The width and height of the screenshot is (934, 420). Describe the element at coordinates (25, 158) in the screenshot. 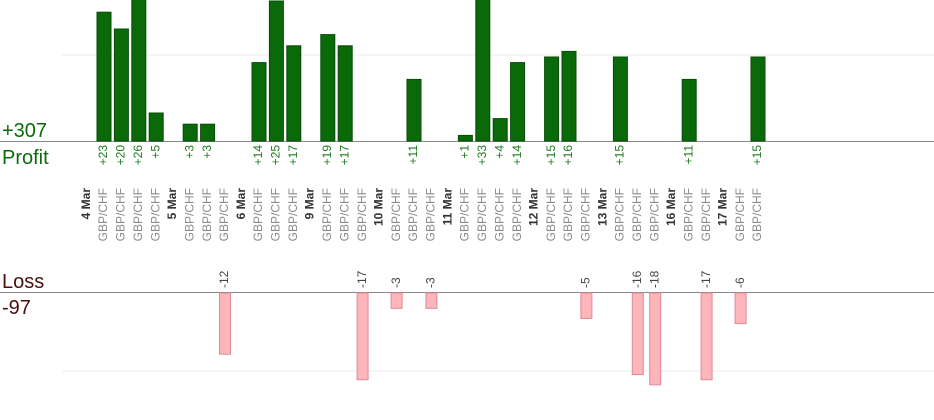

I see `profit-label: Profit` at that location.